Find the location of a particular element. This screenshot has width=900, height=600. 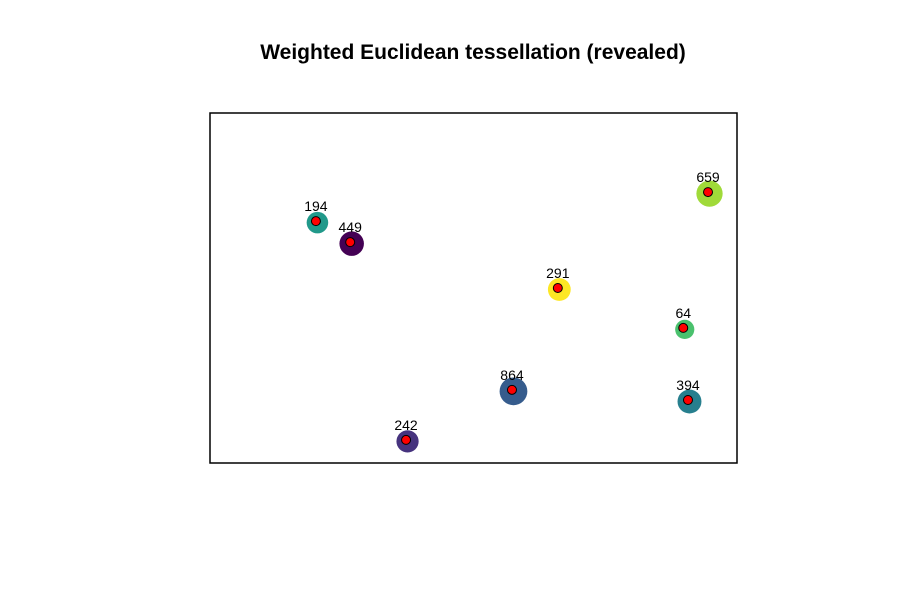

point-label: 394 is located at coordinates (688, 385).